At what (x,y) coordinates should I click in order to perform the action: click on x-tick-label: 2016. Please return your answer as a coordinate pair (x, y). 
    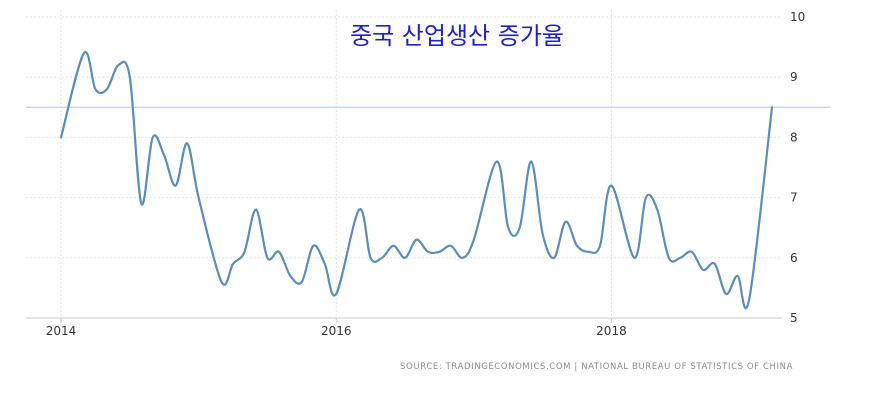
    Looking at the image, I should click on (336, 331).